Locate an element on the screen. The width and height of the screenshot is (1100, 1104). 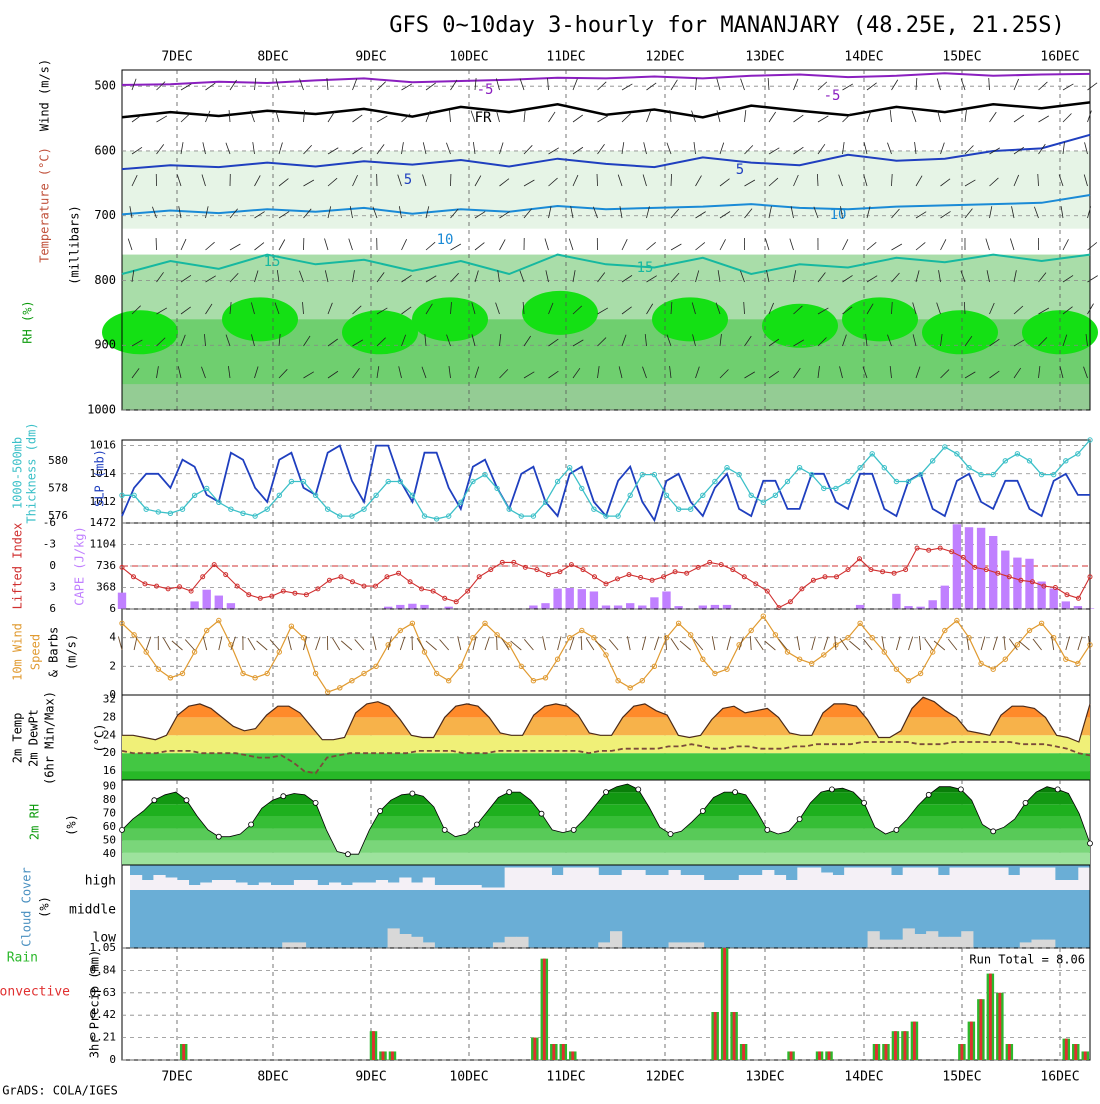
li-tick-label: 3 is located at coordinates (52, 587).